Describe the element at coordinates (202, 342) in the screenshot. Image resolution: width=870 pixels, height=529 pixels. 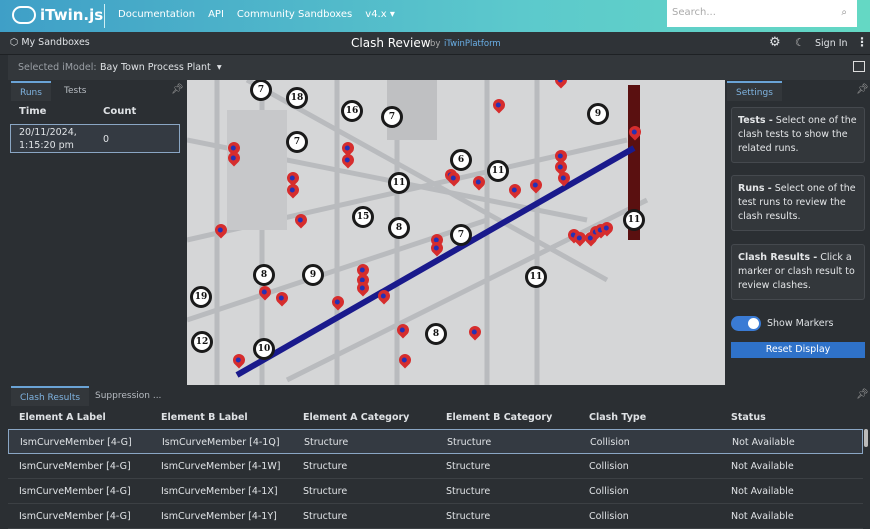
I see `clash-count-label: 12` at that location.